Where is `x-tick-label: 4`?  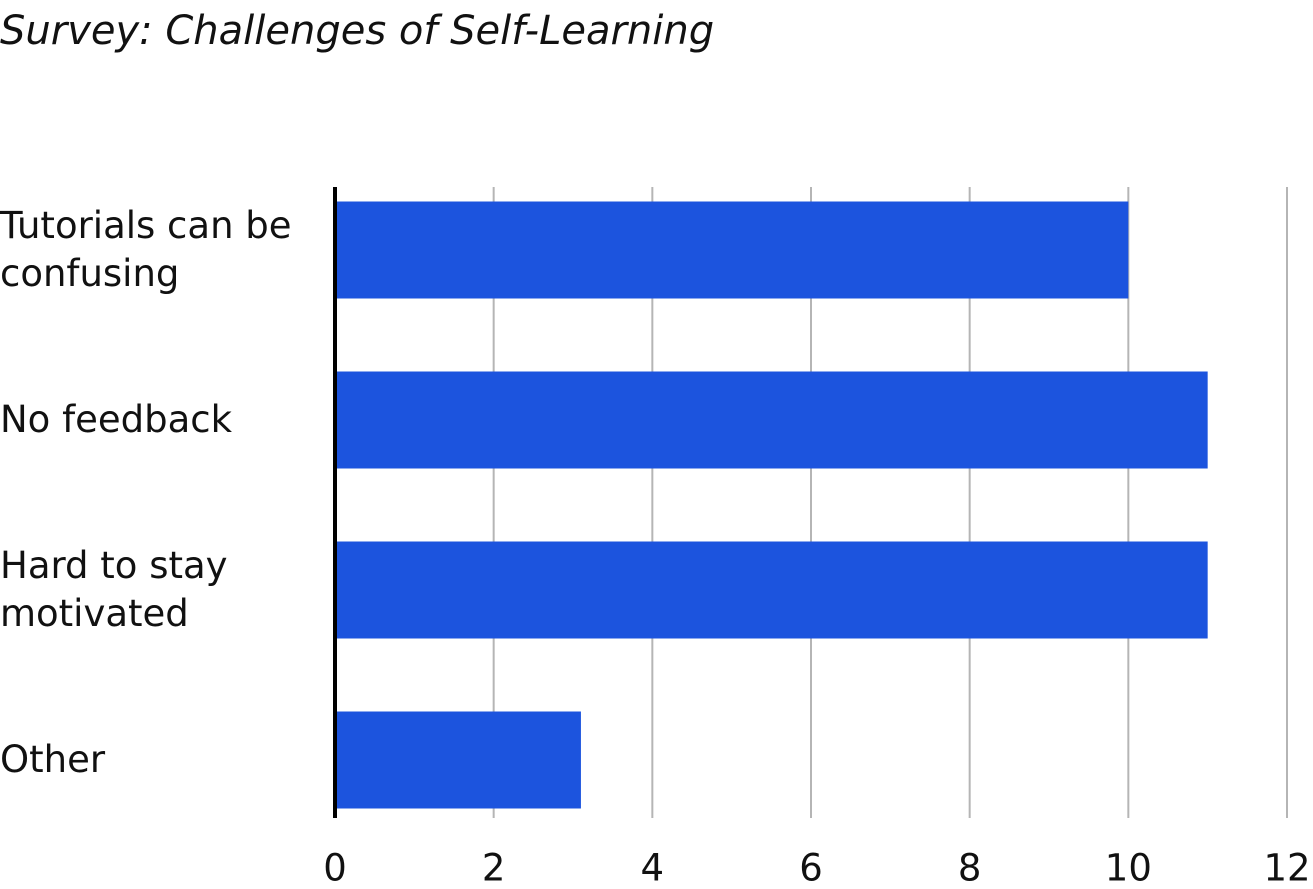
x-tick-label: 4 is located at coordinates (653, 868).